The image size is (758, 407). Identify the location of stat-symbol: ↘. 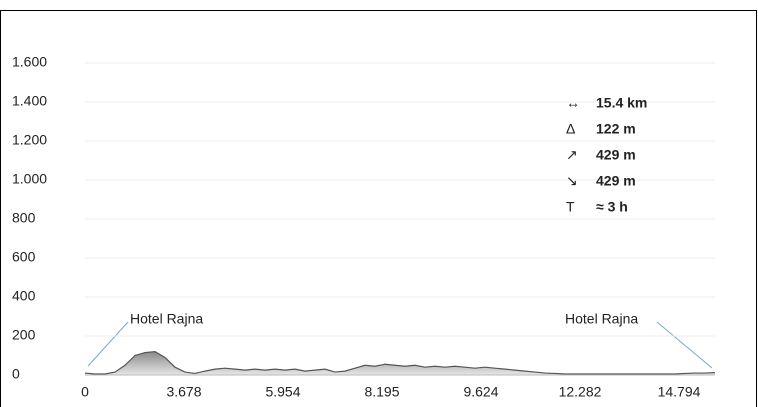
(572, 181).